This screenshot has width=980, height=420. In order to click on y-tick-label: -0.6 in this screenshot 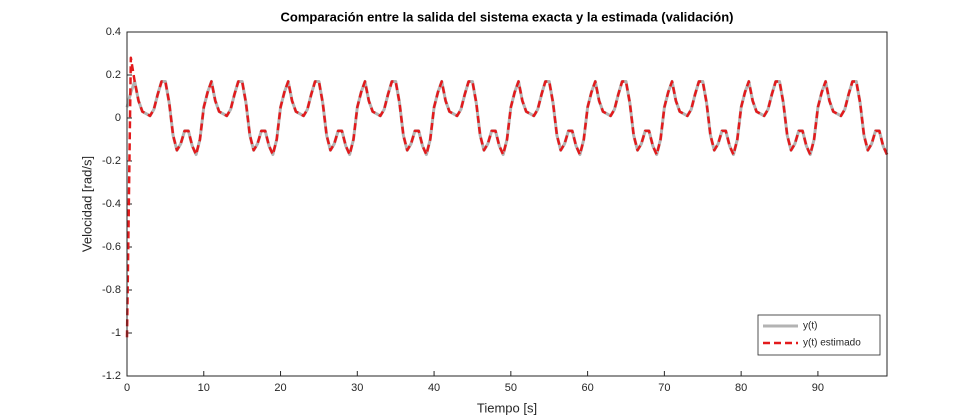, I will do `click(111, 247)`.